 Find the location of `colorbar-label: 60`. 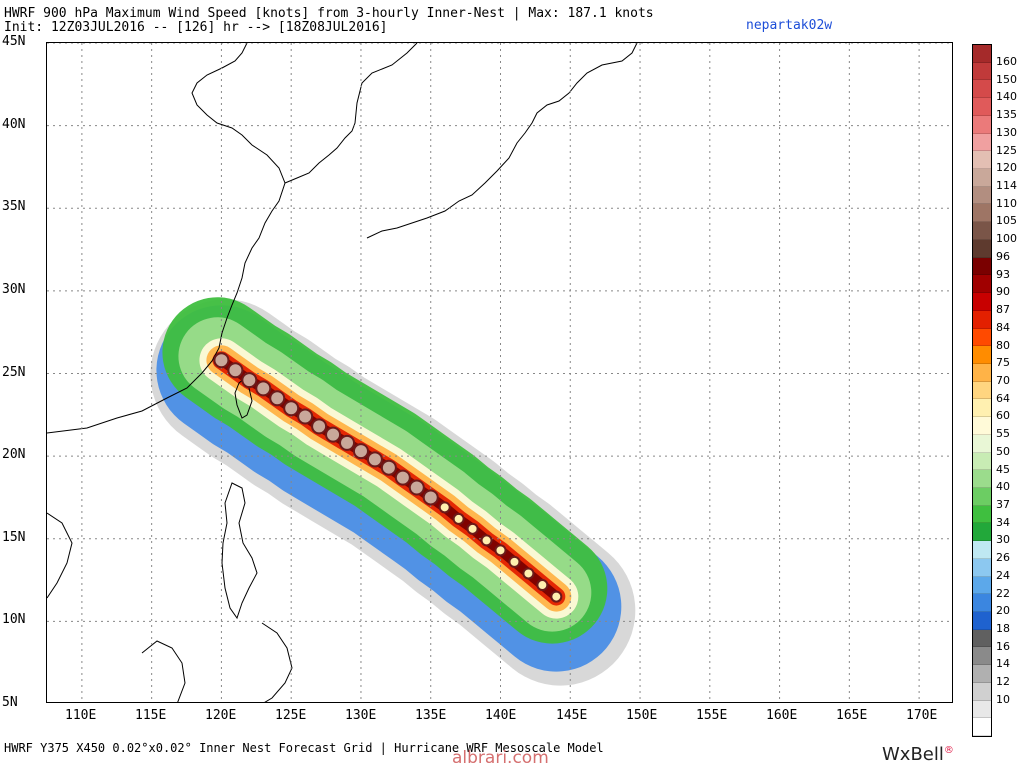

colorbar-label: 60 is located at coordinates (1003, 416).